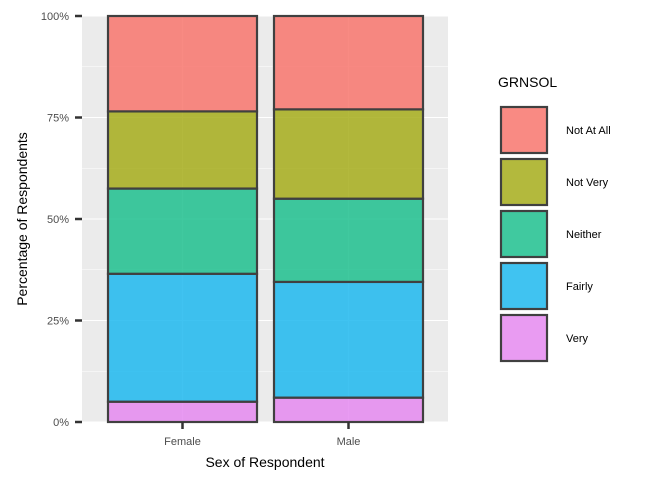 This screenshot has height=486, width=648. Describe the element at coordinates (264, 462) in the screenshot. I see `x-axis-title: Sex of Respondent` at that location.